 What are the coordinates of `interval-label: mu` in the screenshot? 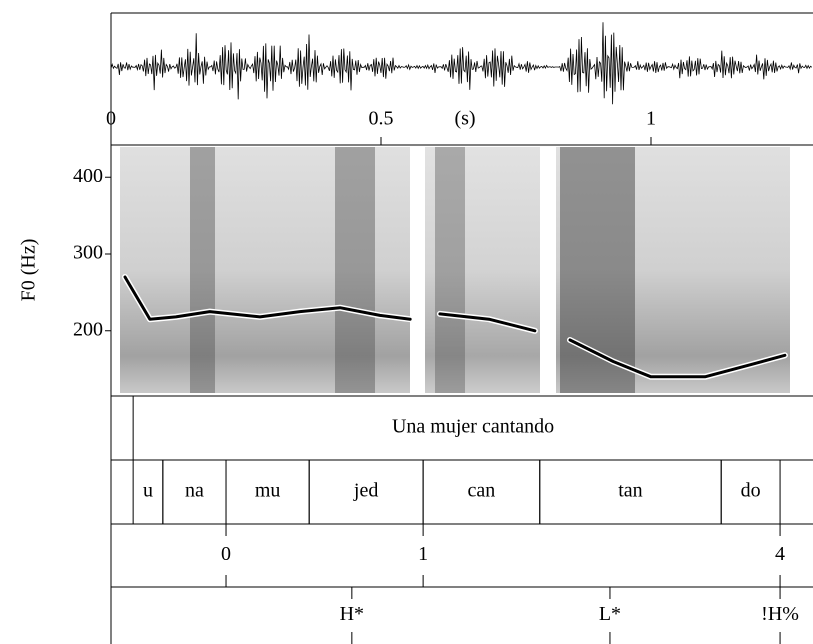 It's located at (268, 491).